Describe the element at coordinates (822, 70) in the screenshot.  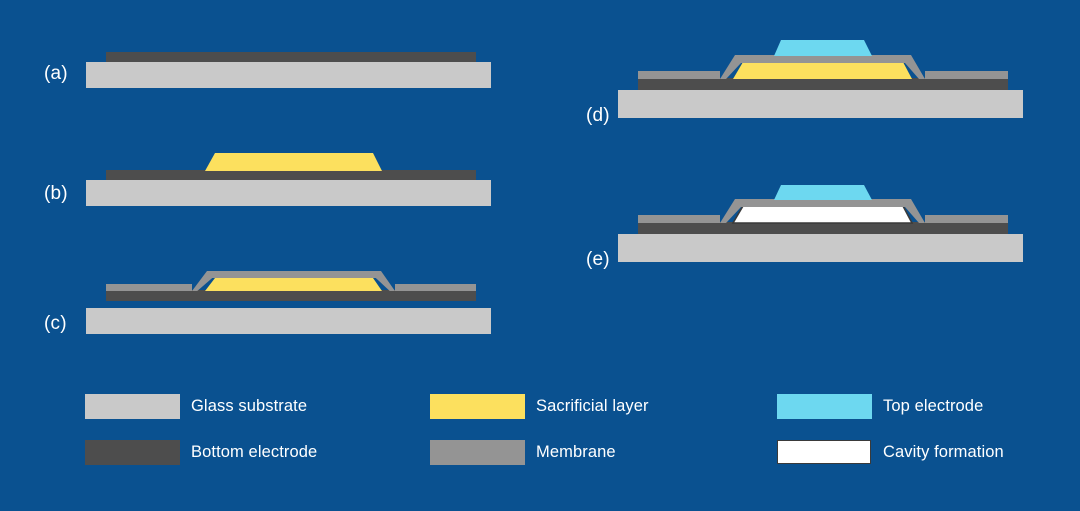
I see `panel-d-sacrificial-layer` at that location.